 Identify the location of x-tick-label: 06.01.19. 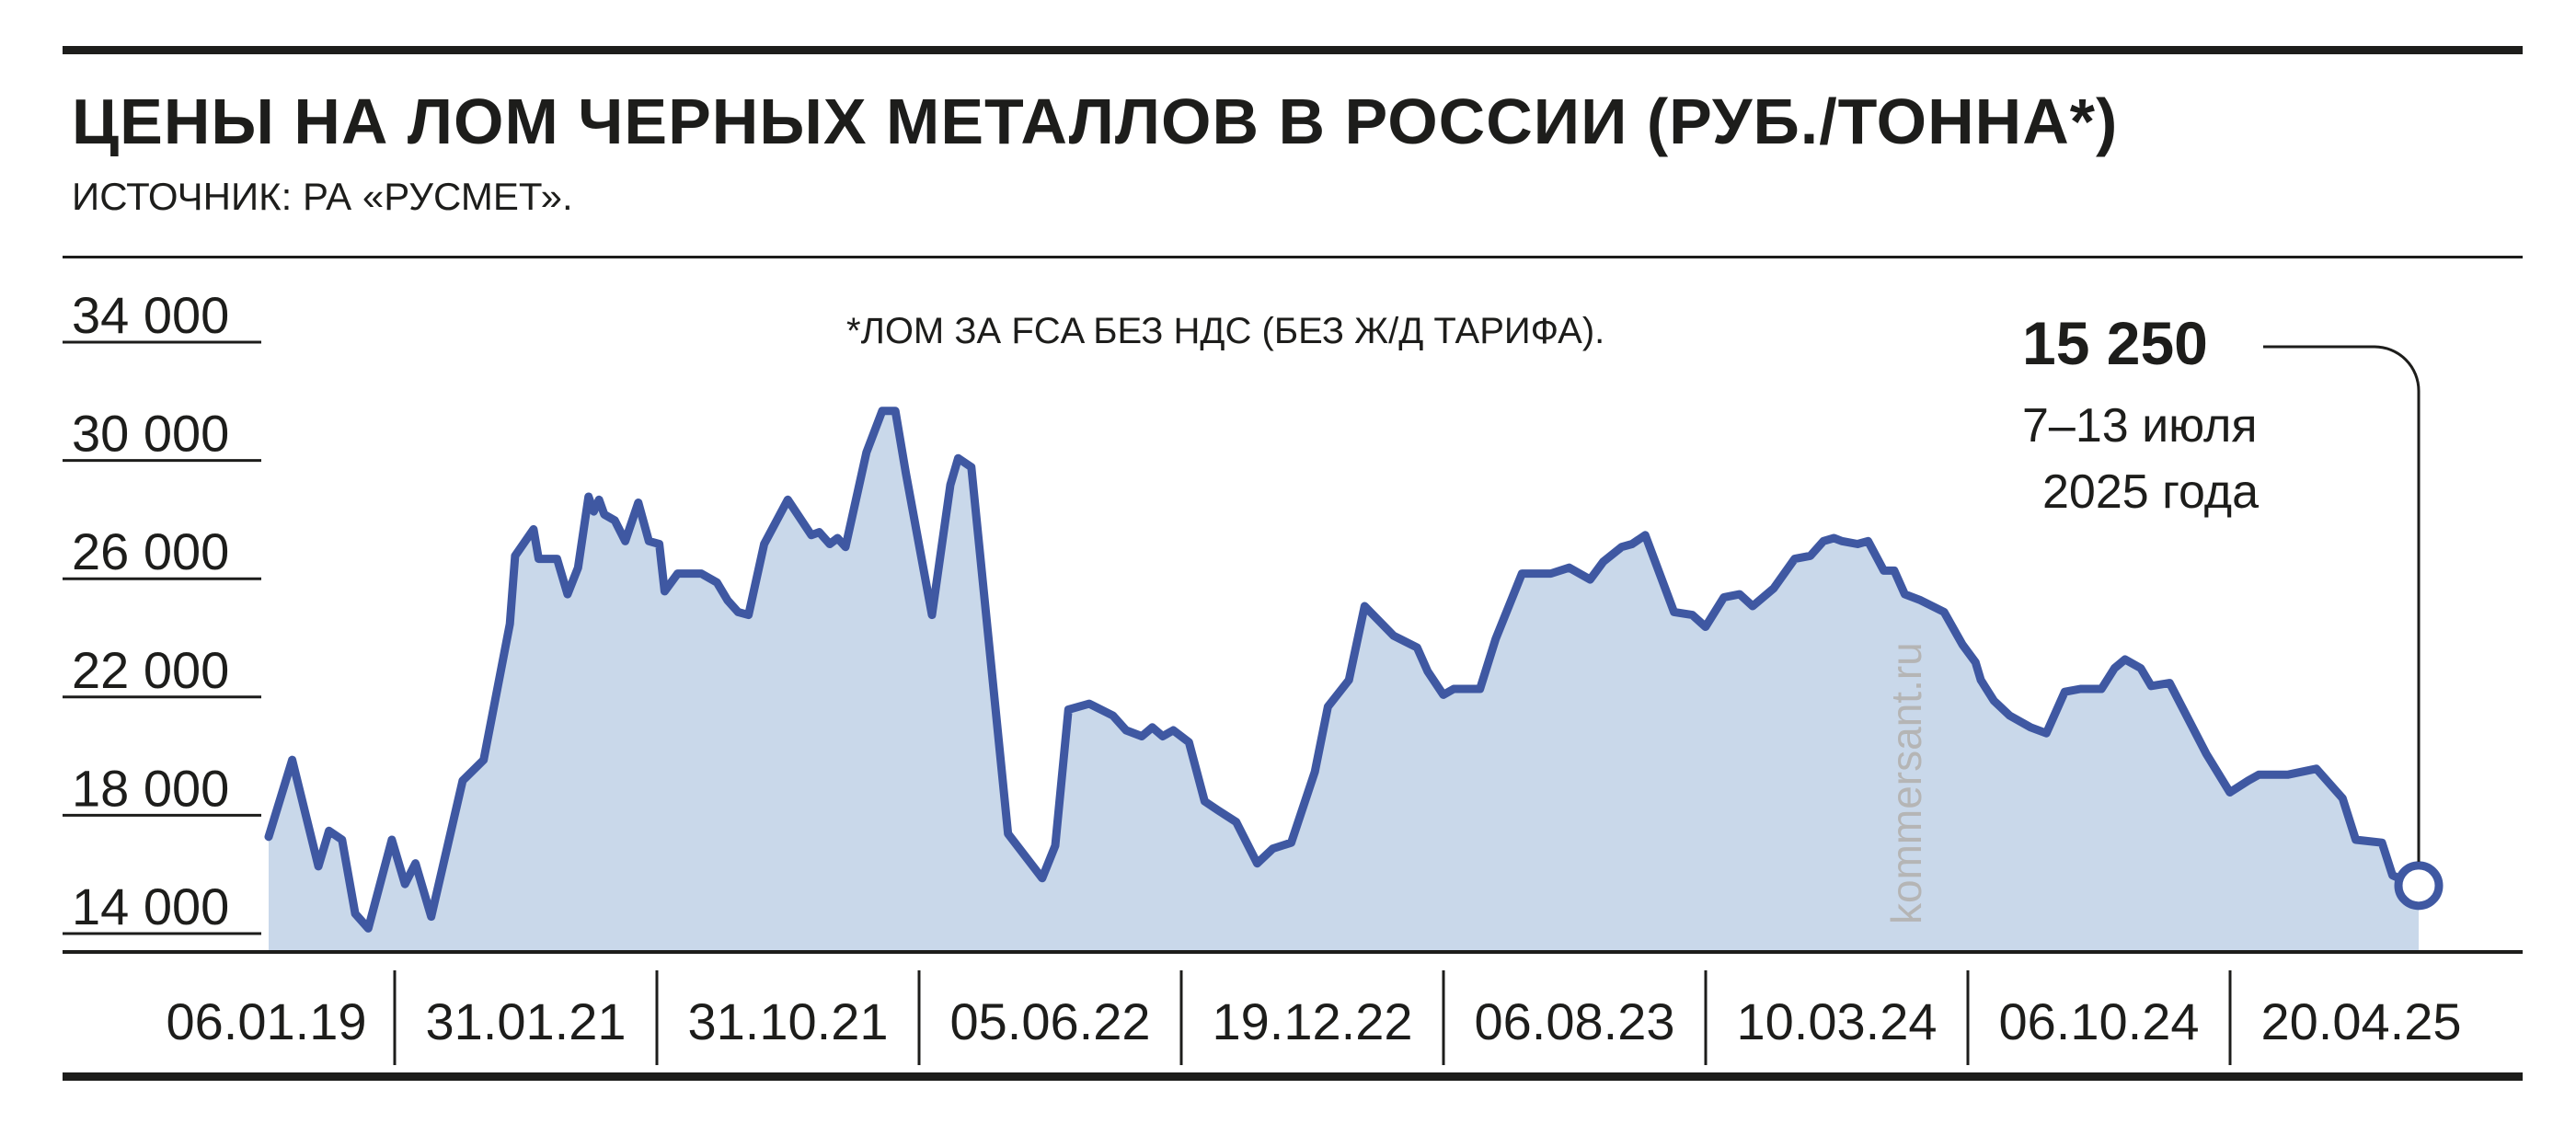
(267, 1021).